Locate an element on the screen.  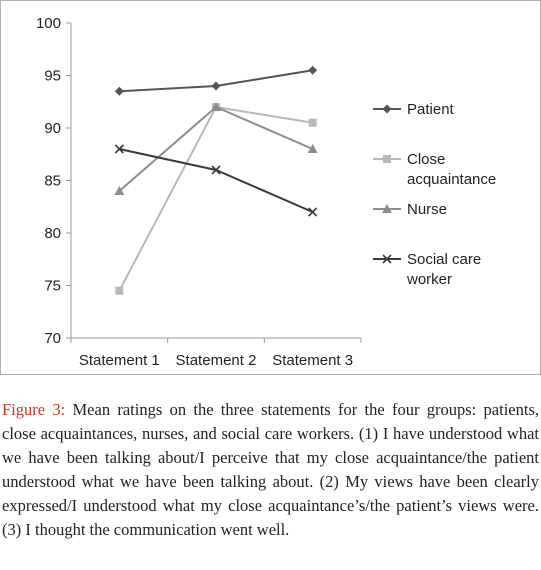
series-diamond is located at coordinates (216, 80).